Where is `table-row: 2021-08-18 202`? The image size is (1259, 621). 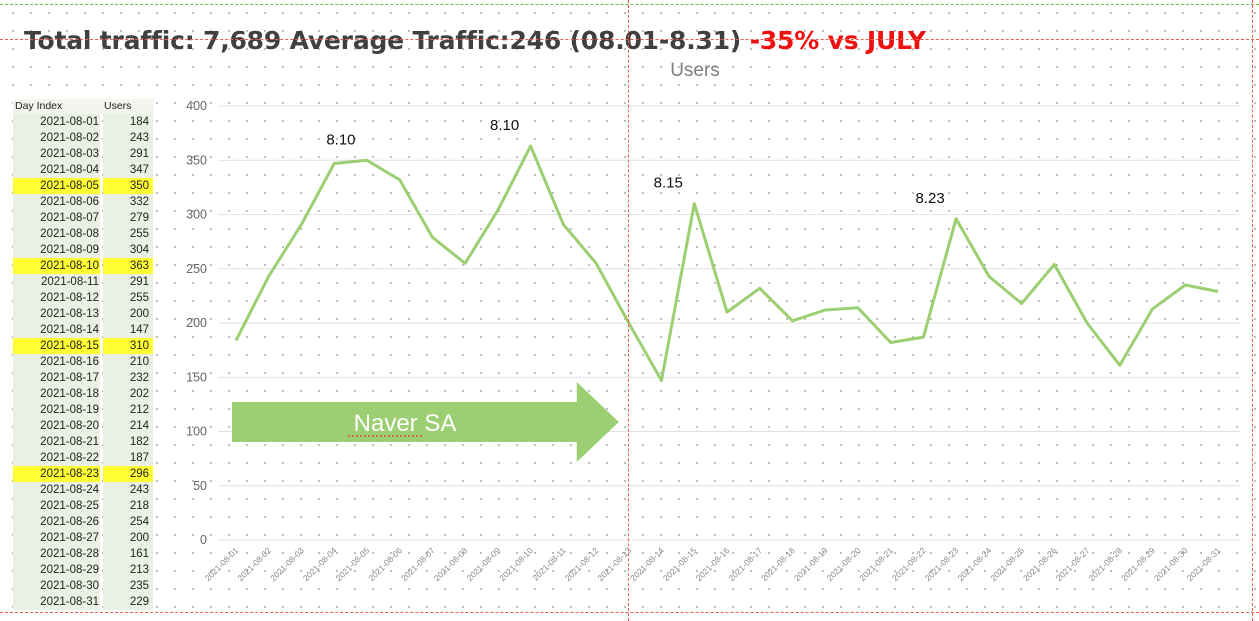
table-row: 2021-08-18 202 is located at coordinates (83, 394).